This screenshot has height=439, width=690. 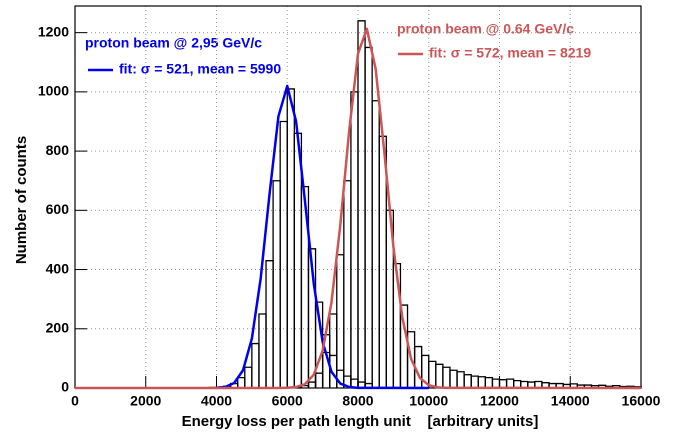 I want to click on y-tick-label: 600, so click(x=58, y=209).